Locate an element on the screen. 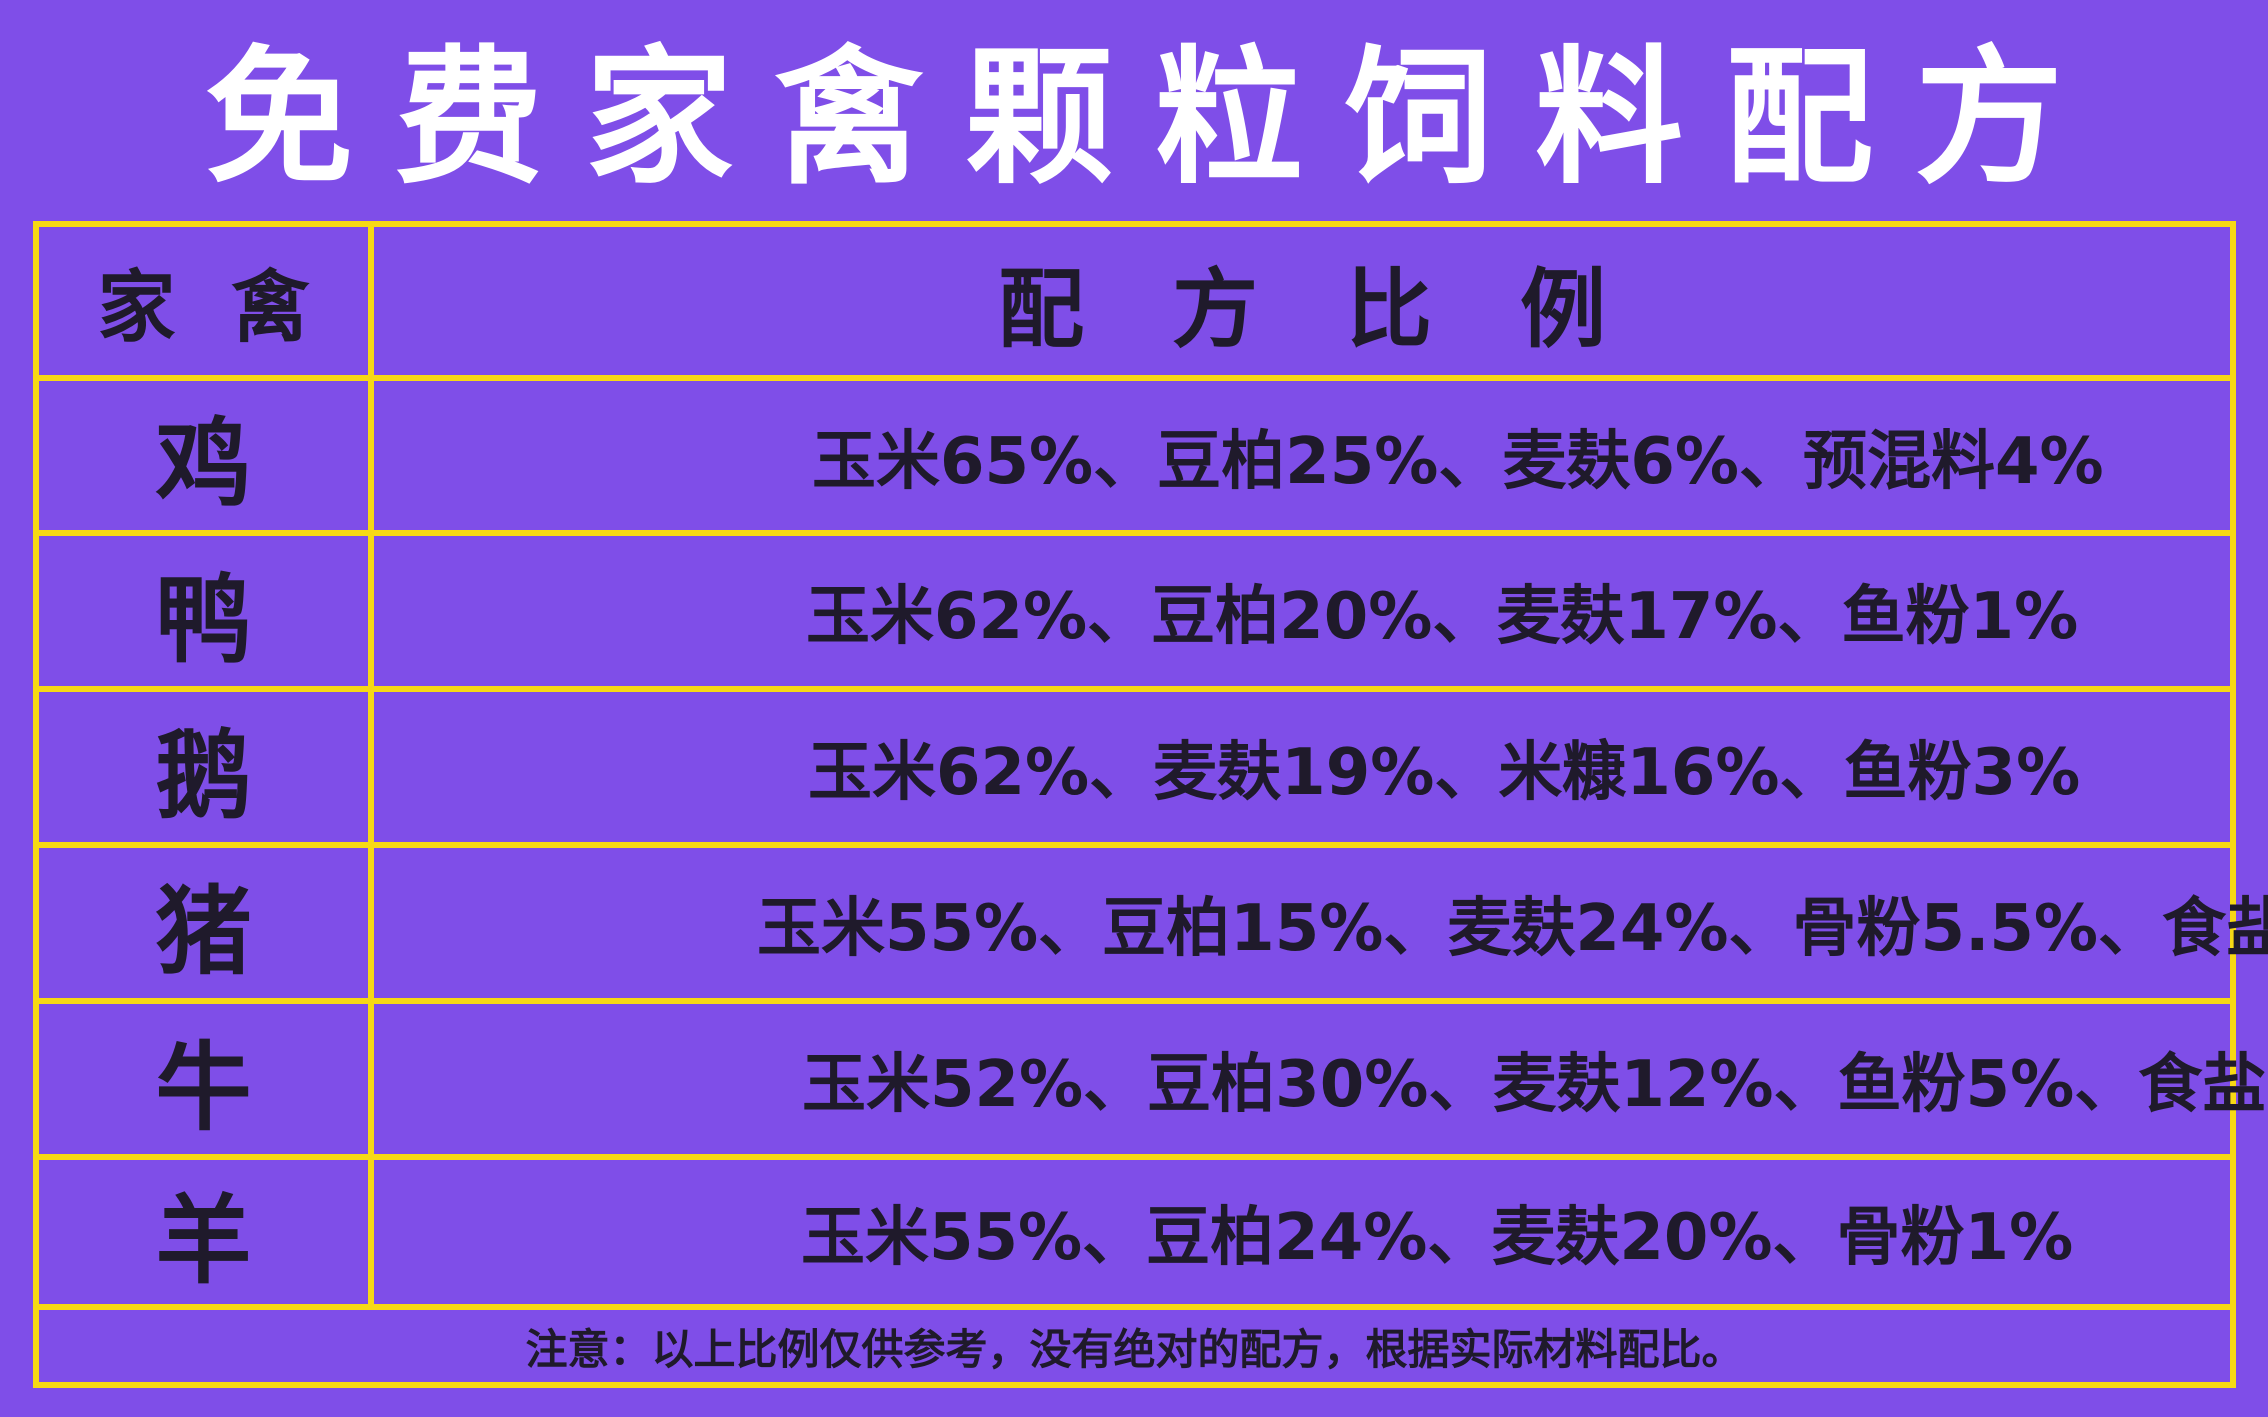 The width and height of the screenshot is (2268, 1417). row-animal-pig: 猪 is located at coordinates (203, 931).